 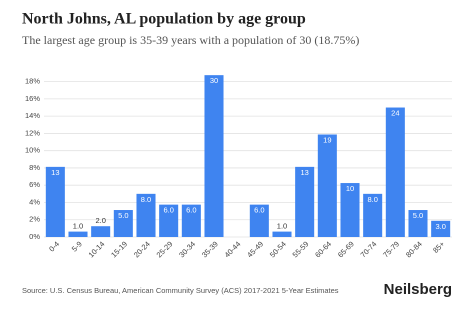 What do you see at coordinates (34, 167) in the screenshot?
I see `y-tick-label: 8%` at bounding box center [34, 167].